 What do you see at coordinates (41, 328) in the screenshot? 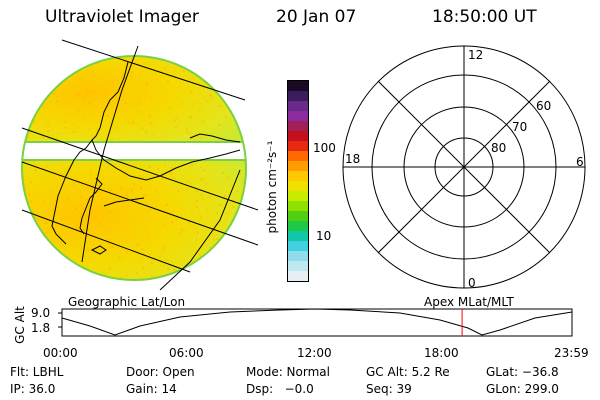
I see `timeline-ytick-low: 1.8` at bounding box center [41, 328].